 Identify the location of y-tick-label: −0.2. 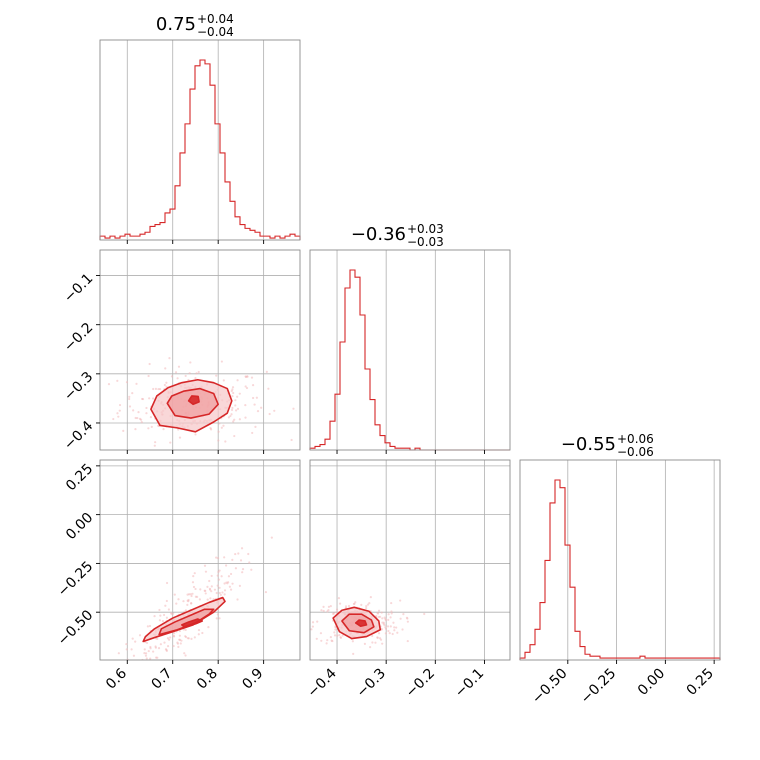
(78, 337).